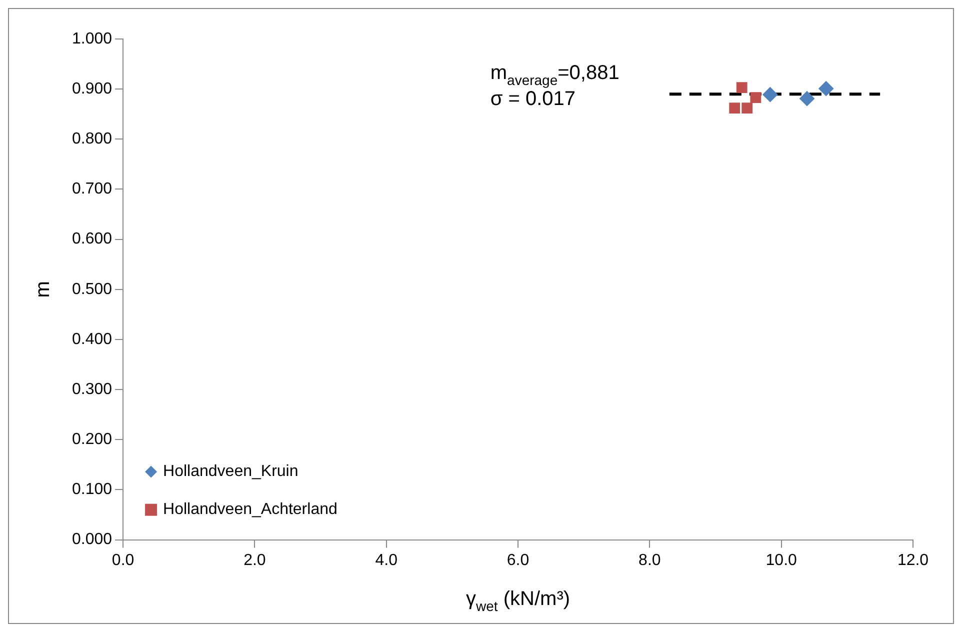  What do you see at coordinates (123, 560) in the screenshot?
I see `x-tick-label: 0.0` at bounding box center [123, 560].